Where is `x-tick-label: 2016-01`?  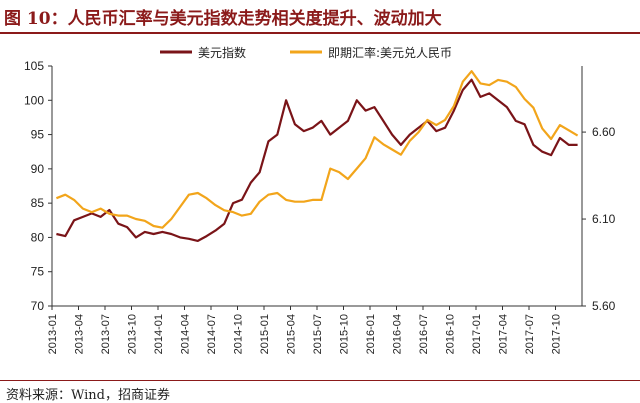
x-tick-label: 2016-01 is located at coordinates (371, 334).